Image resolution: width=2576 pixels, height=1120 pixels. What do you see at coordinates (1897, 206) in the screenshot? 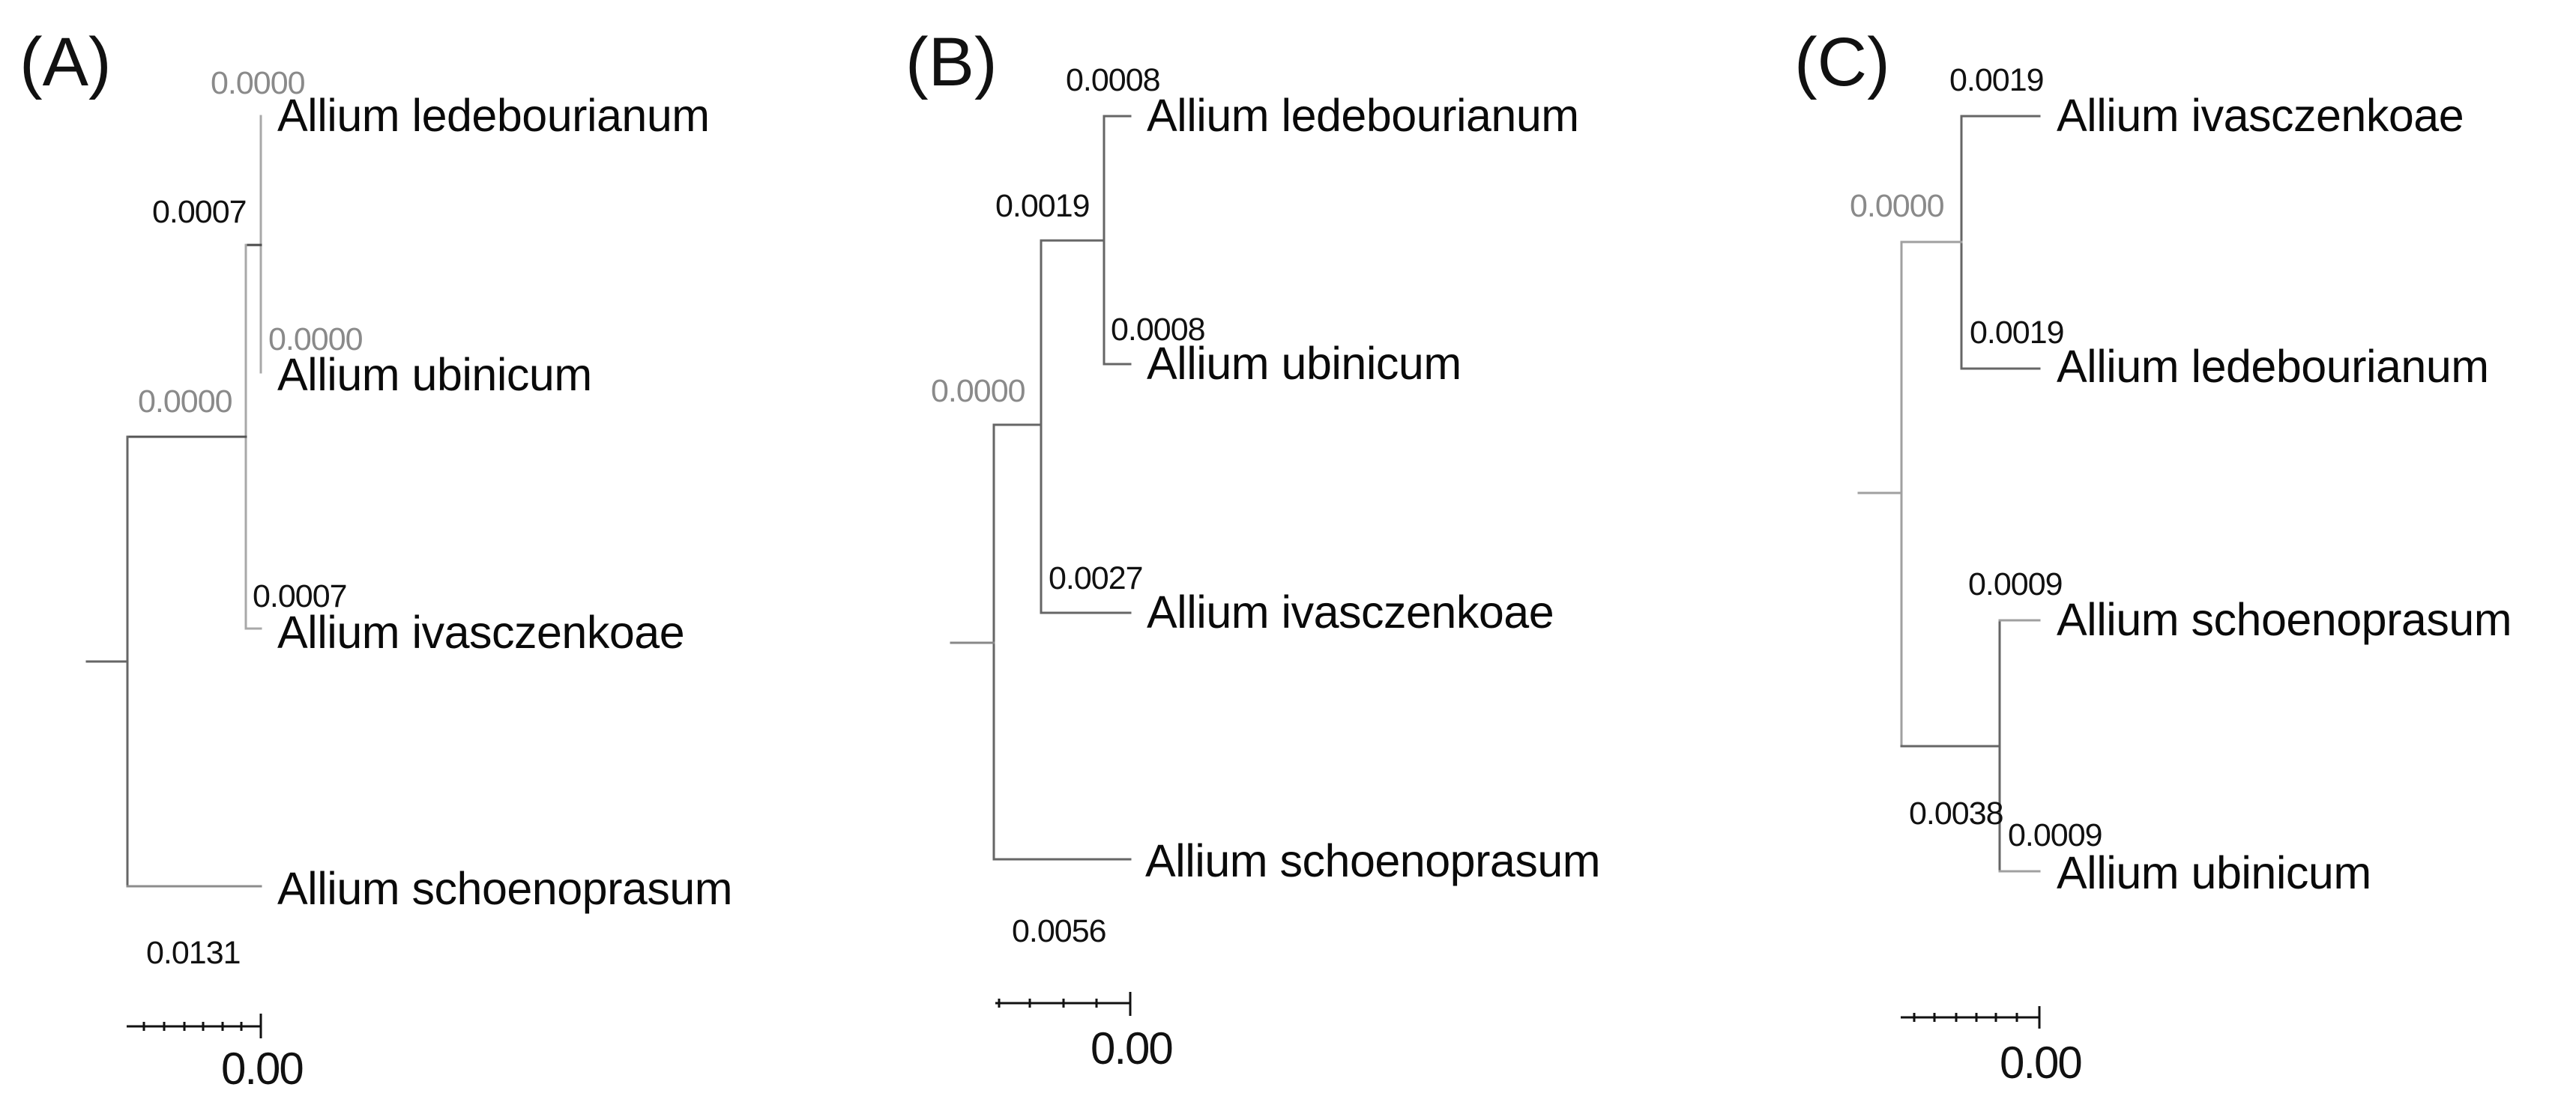
I see `branch-length-clade: 0.0000` at bounding box center [1897, 206].